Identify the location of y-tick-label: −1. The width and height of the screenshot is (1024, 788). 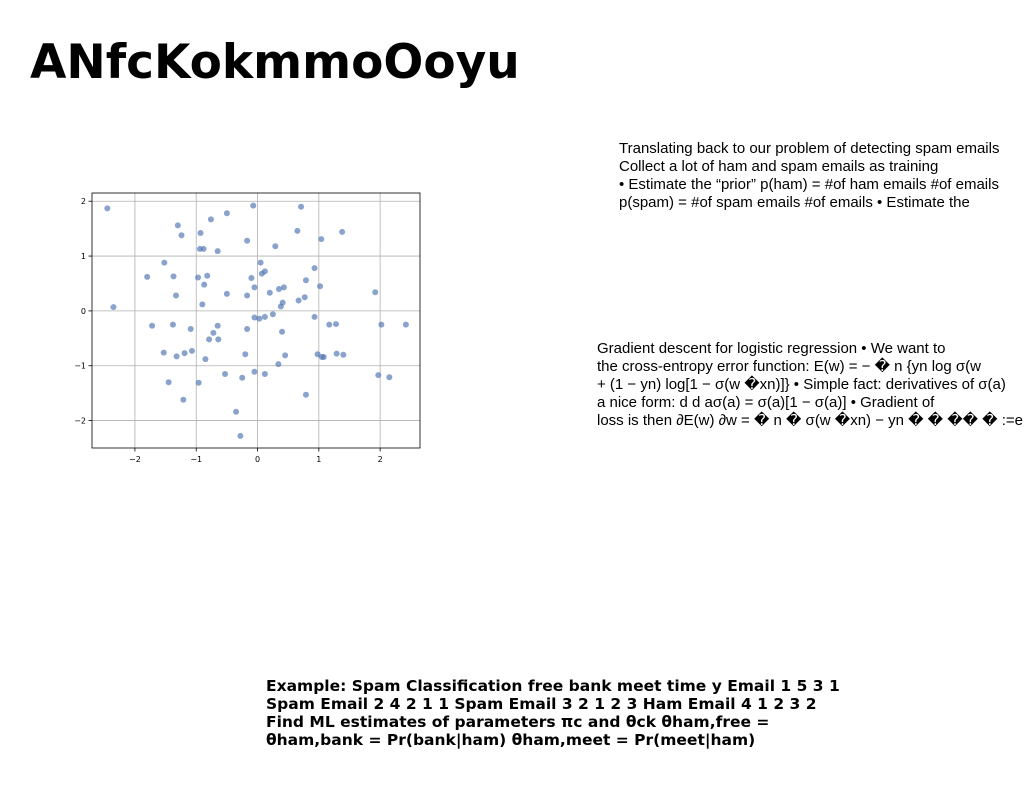
(80, 366).